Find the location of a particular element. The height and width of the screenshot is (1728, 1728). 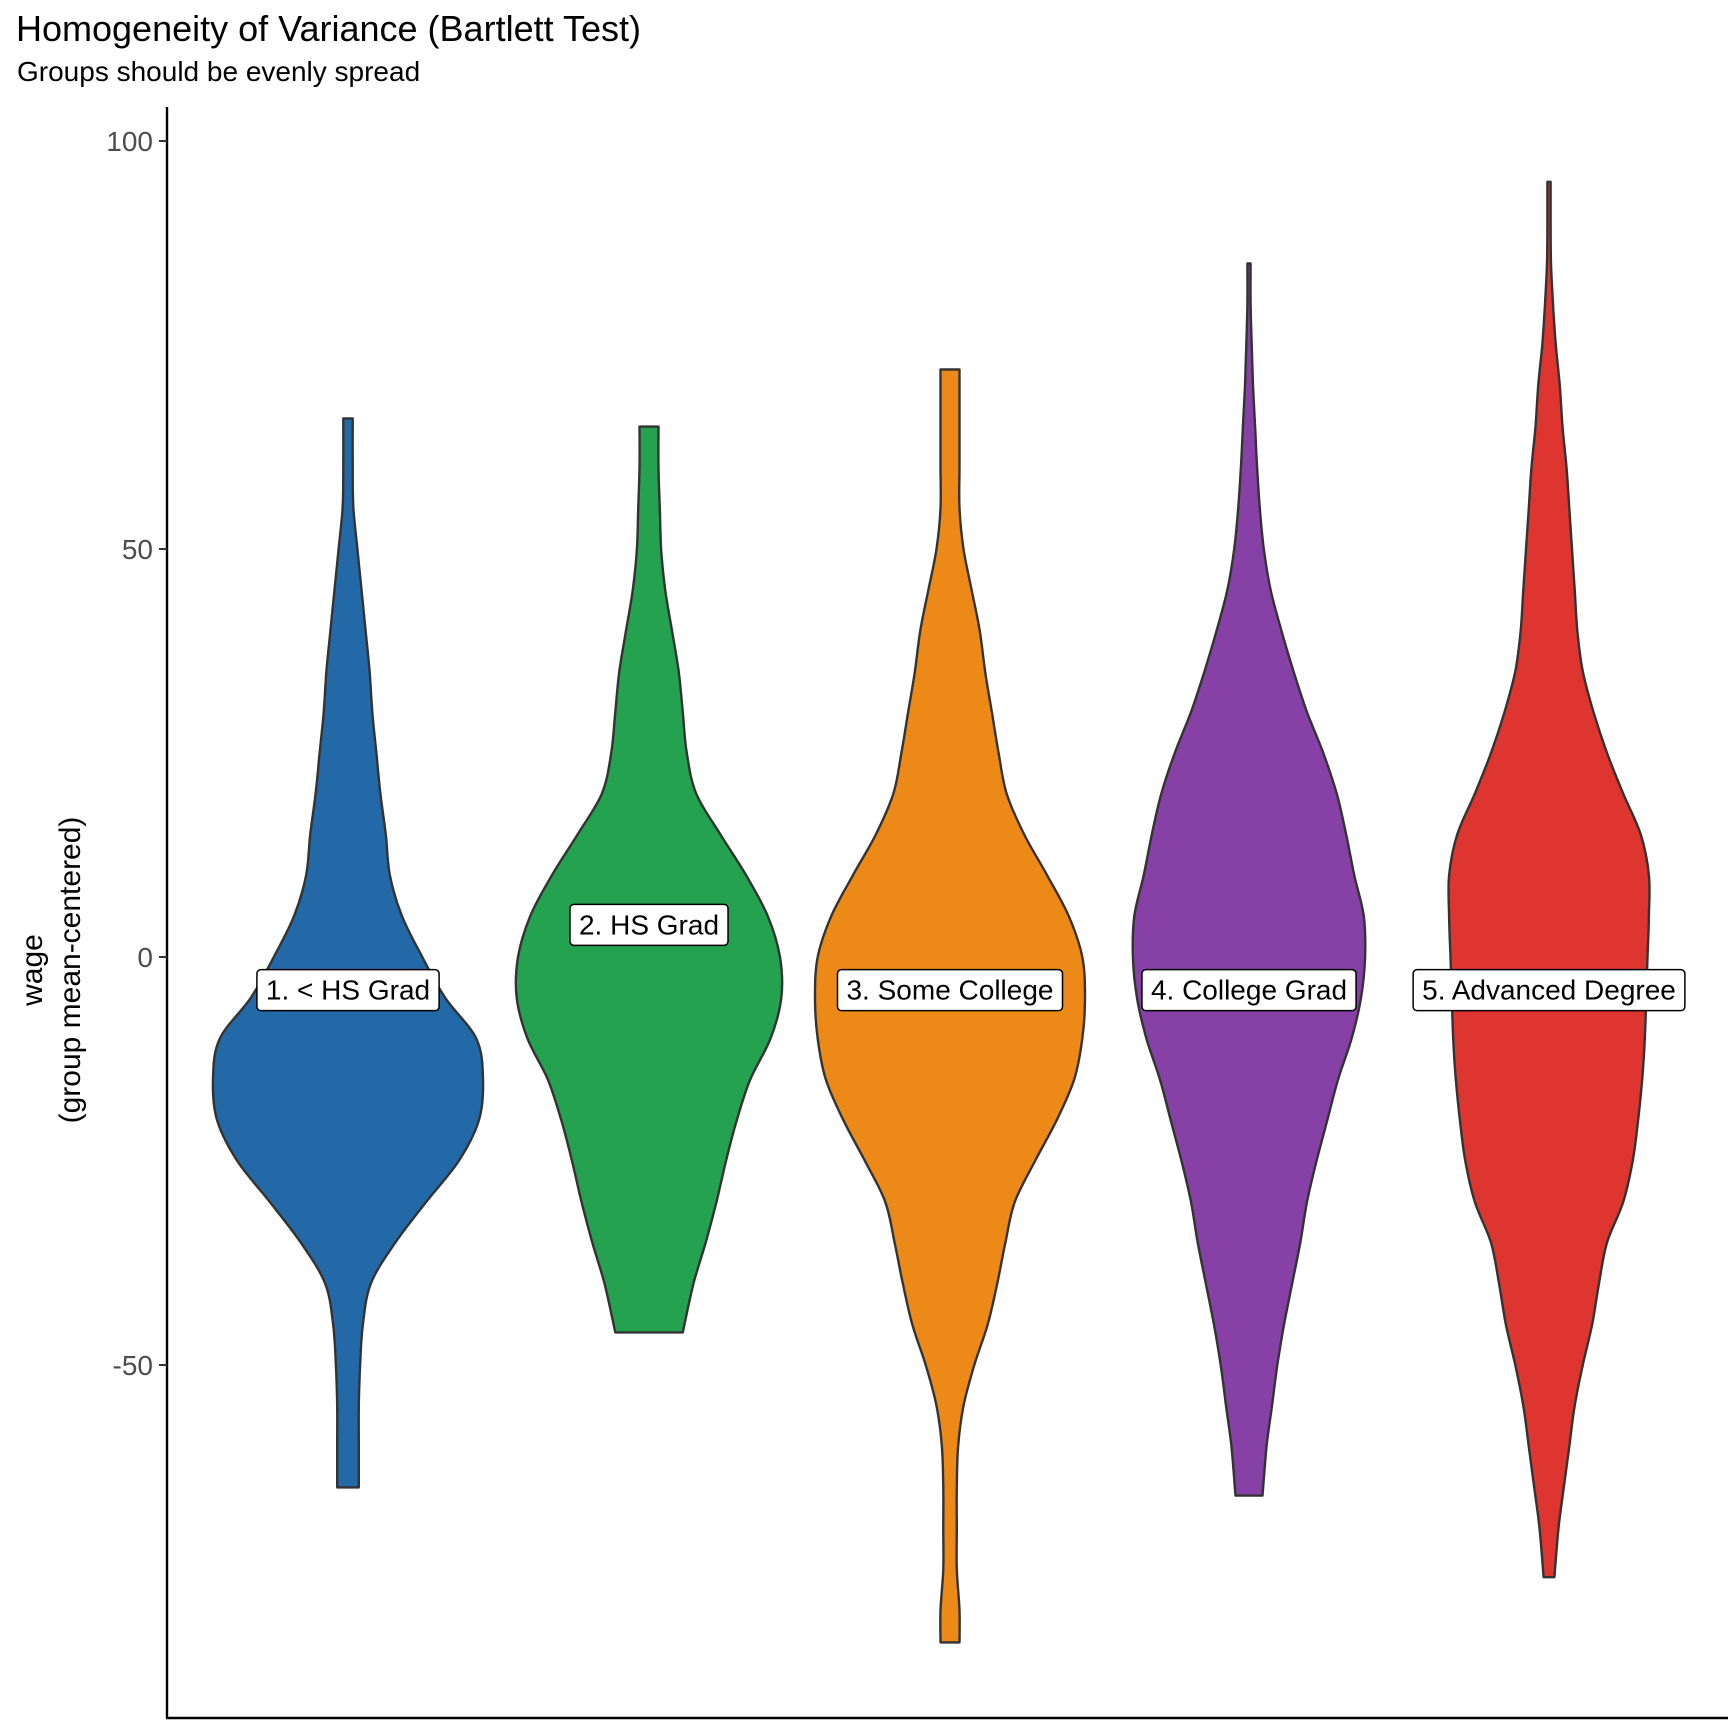

group-label-2: 2. HS Grad is located at coordinates (649, 925).